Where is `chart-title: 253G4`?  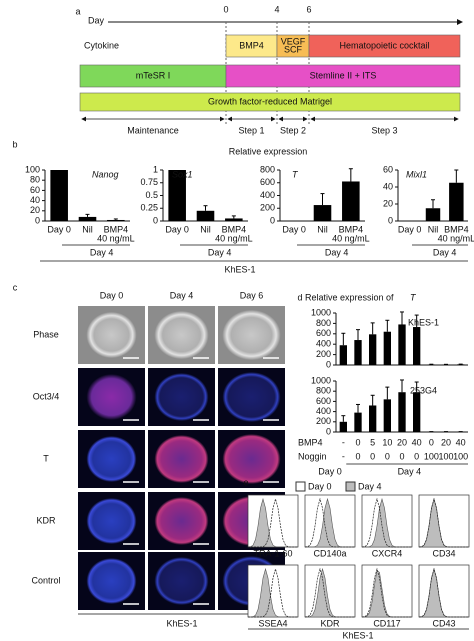 chart-title: 253G4 is located at coordinates (423, 390).